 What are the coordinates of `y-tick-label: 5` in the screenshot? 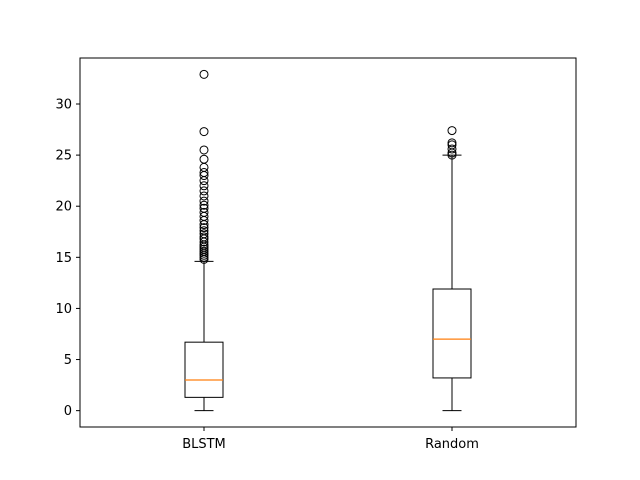 It's located at (68, 360).